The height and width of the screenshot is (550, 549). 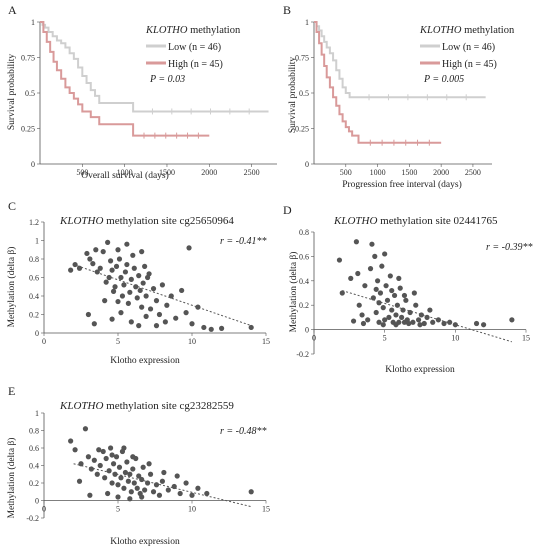 What do you see at coordinates (34, 296) in the screenshot?
I see `panel-c-ytick-label: 0.4` at bounding box center [34, 296].